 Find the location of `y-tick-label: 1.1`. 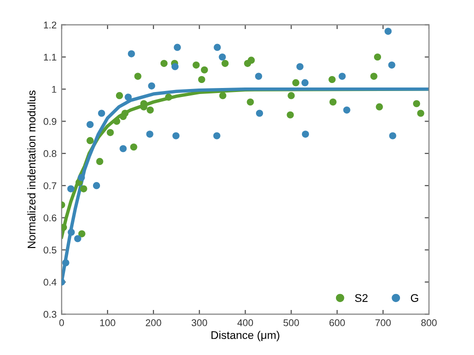

y-tick-label: 1.1 is located at coordinates (50, 57).